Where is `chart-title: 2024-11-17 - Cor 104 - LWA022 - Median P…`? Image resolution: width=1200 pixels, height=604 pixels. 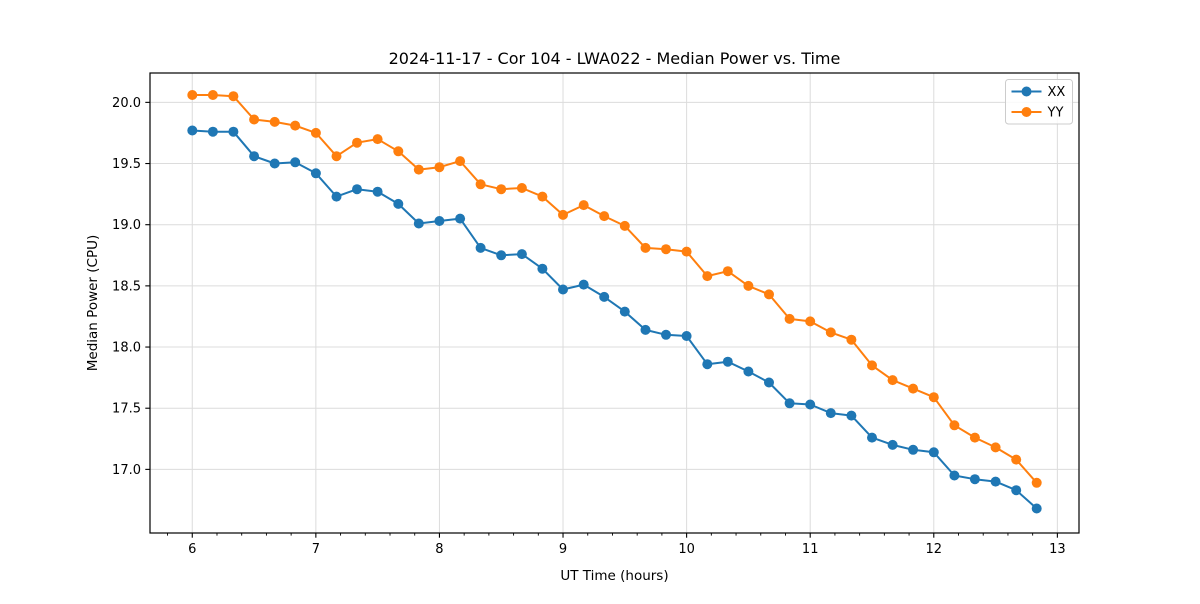 chart-title: 2024-11-17 - Cor 104 - LWA022 - Median P… is located at coordinates (615, 58).